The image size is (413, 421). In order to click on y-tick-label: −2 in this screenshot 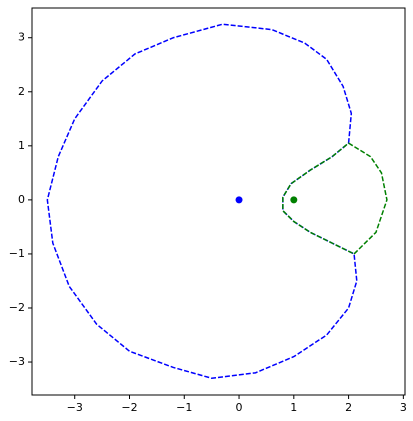, I will do `click(17, 307)`.